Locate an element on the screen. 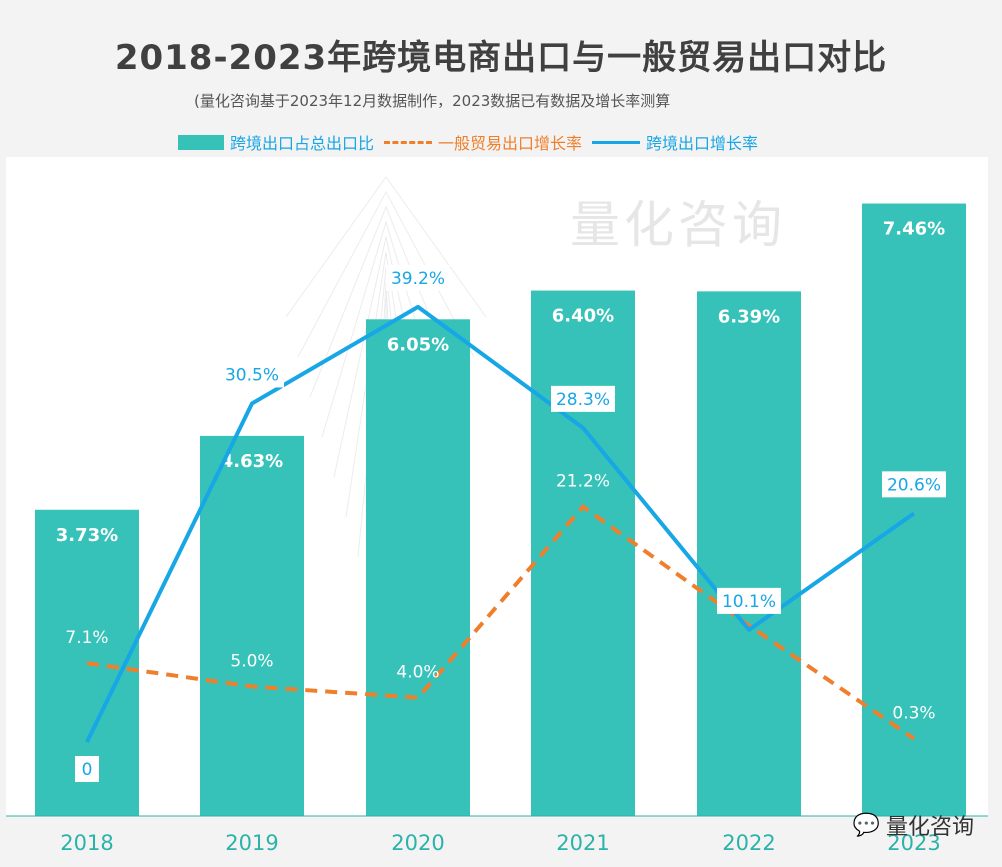 This screenshot has height=867, width=1002. legend-swatch-crossborder is located at coordinates (616, 142).